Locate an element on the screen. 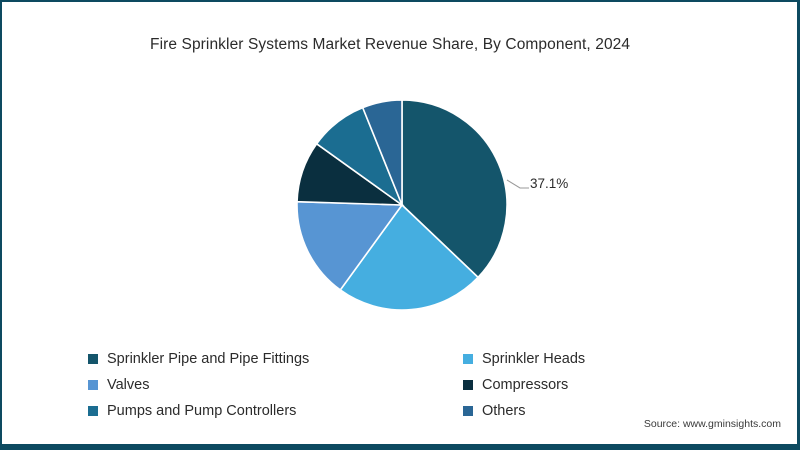 The width and height of the screenshot is (800, 452). legend-item-sprinkler-heads: Sprinkler Heads is located at coordinates (605, 359).